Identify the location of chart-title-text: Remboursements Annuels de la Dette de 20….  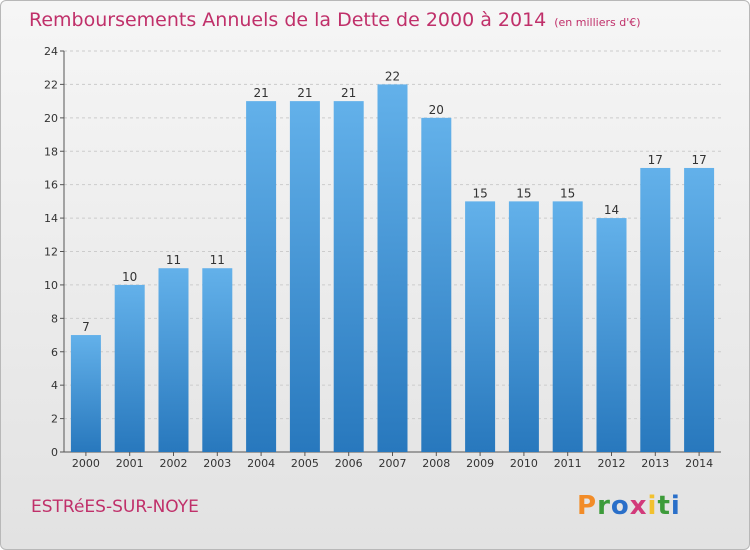
(288, 20).